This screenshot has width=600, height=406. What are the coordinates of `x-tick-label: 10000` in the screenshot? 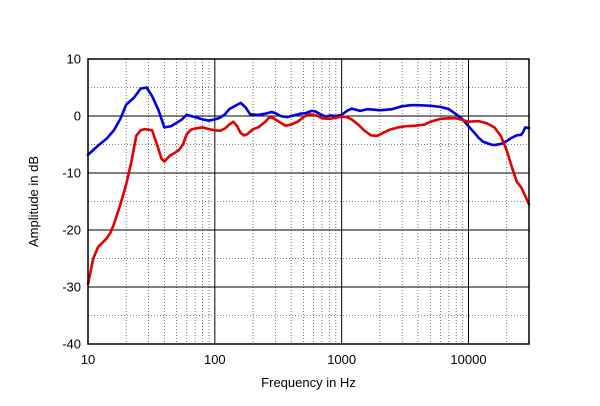 It's located at (468, 359).